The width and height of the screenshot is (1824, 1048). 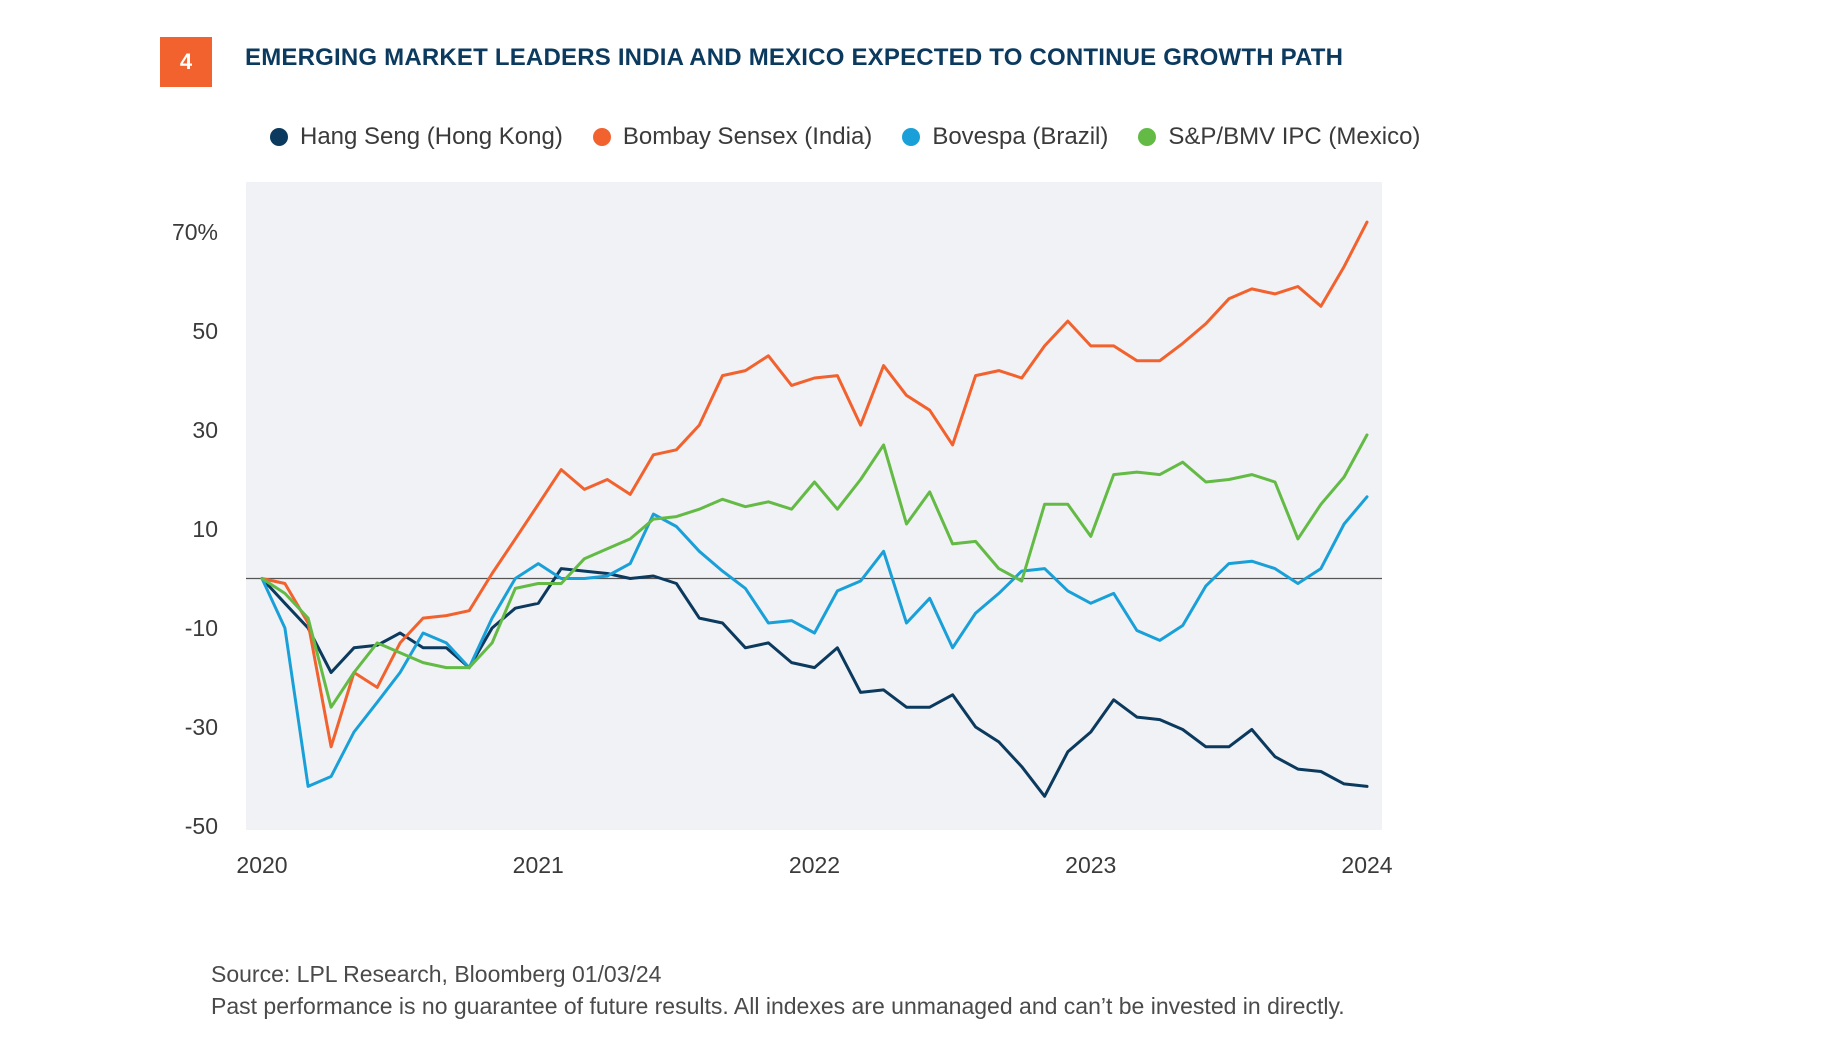 I want to click on x-tick-label: 2023, so click(x=1090, y=865).